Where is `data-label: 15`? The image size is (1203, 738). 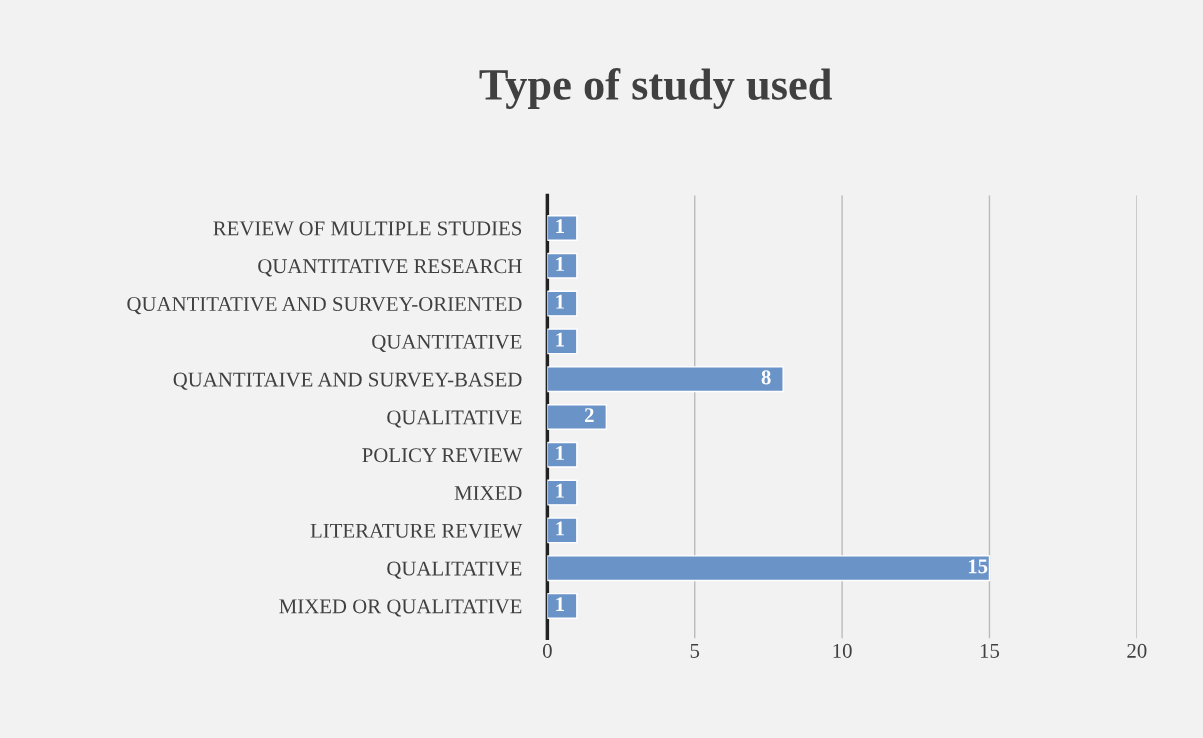
data-label: 15 is located at coordinates (978, 566).